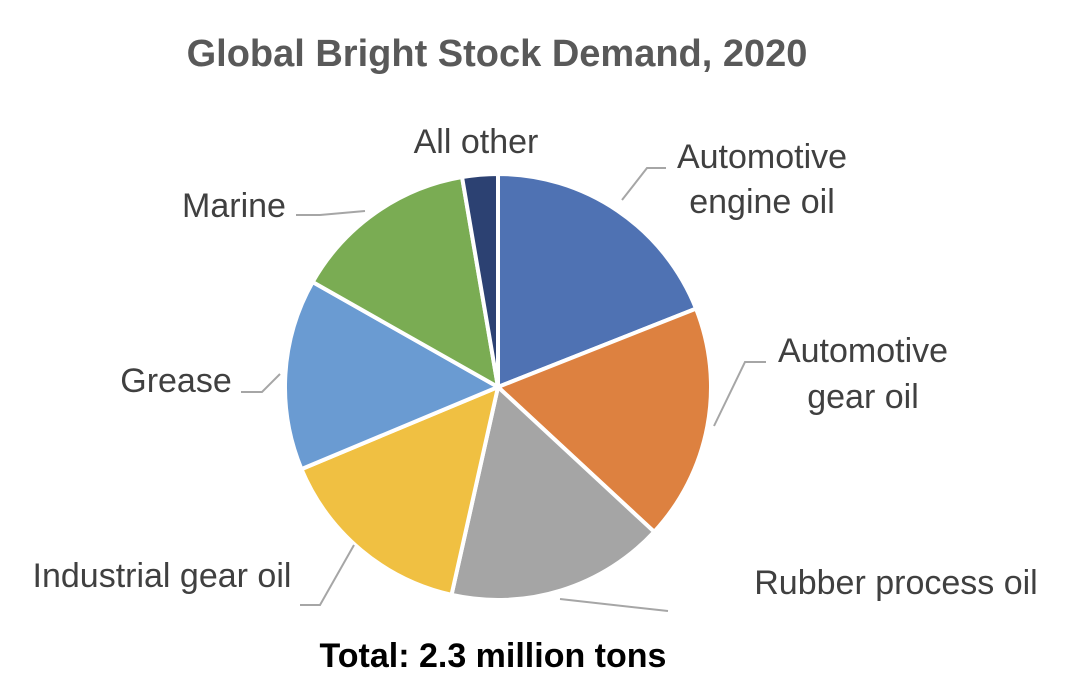  I want to click on slice-label: Rubber process oil, so click(895, 583).